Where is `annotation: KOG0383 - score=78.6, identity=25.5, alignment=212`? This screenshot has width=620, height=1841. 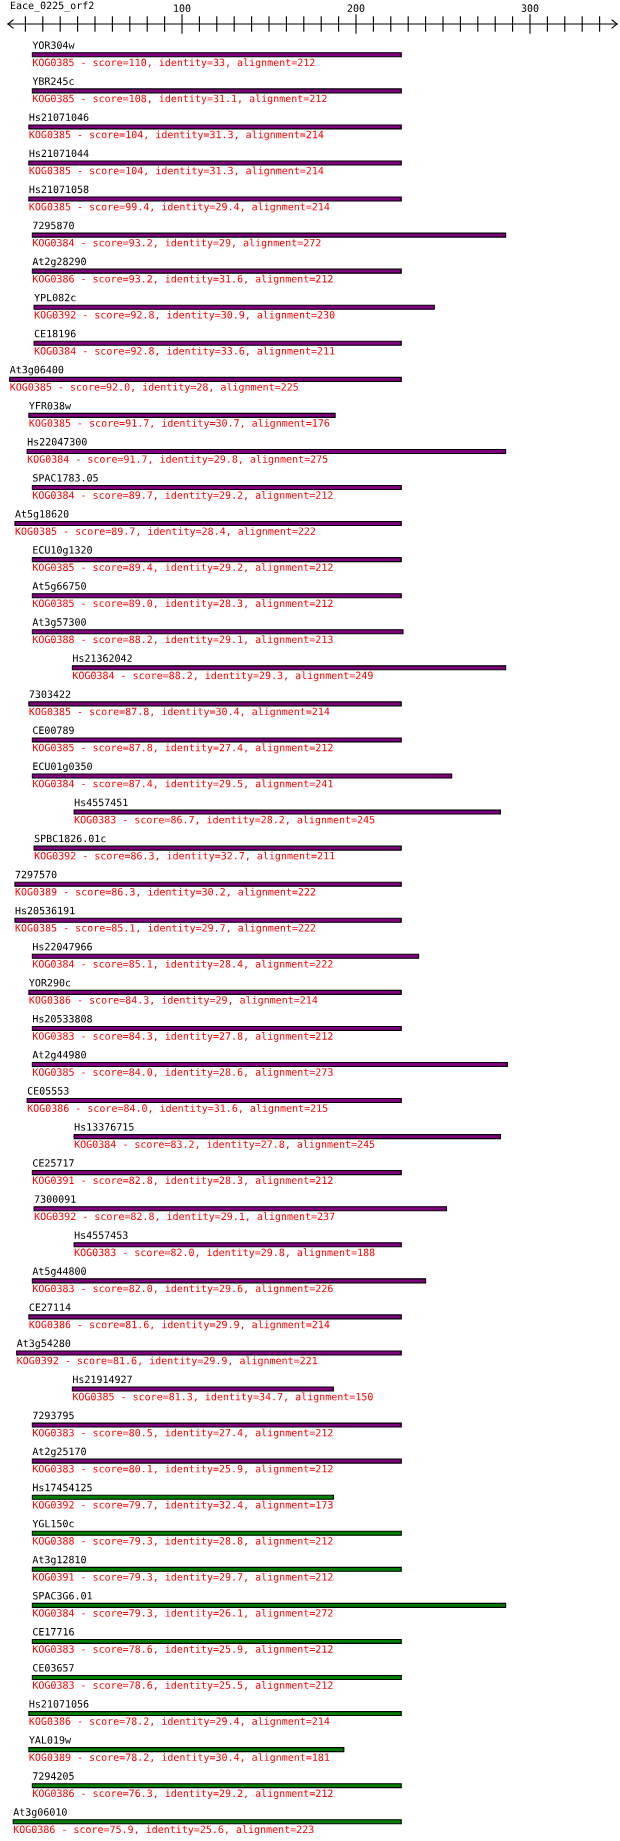
annotation: KOG0383 - score=78.6, identity=25.5, alignment=212 is located at coordinates (183, 1686).